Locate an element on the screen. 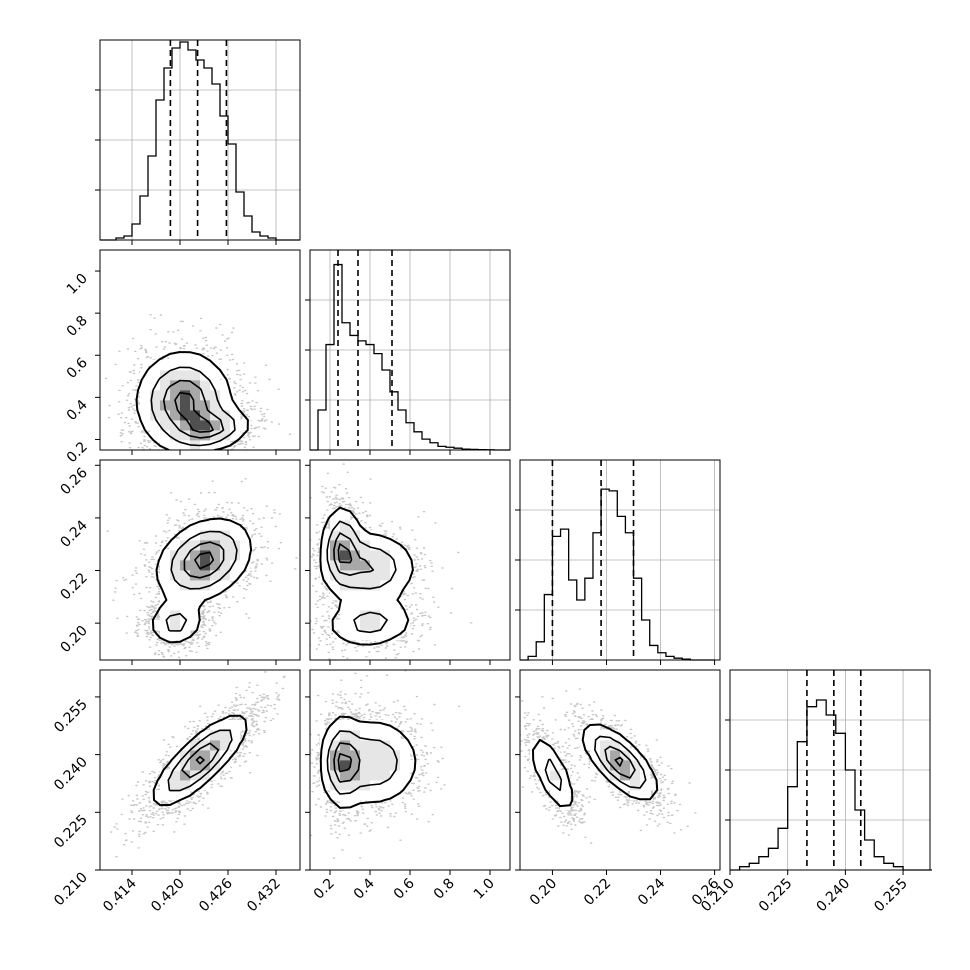 Image resolution: width=970 pixels, height=970 pixels. y-tick-label: 0.255 is located at coordinates (71, 716).